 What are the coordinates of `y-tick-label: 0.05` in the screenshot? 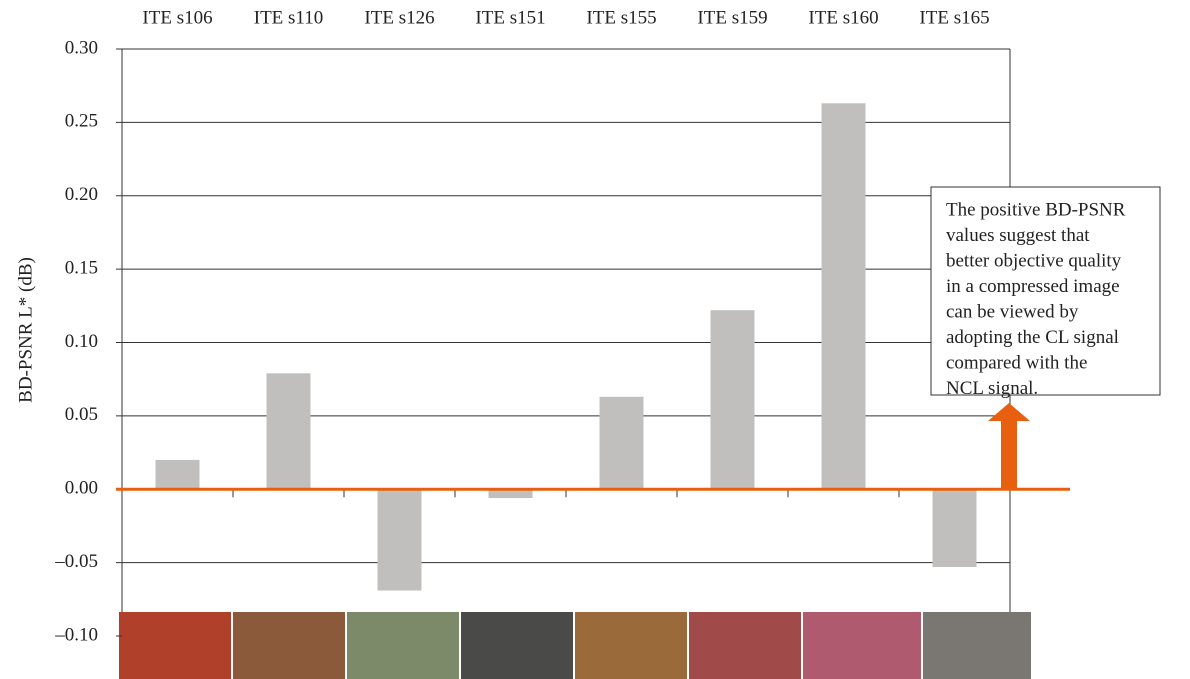 It's located at (81, 414).